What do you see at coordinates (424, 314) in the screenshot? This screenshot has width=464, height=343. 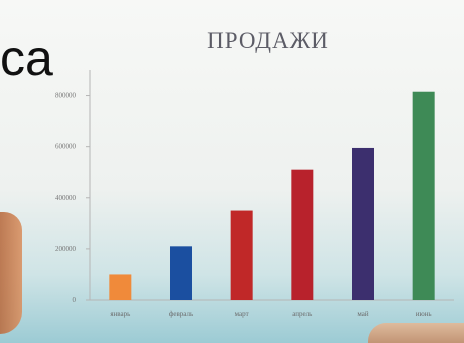 I see `x-tick-label: июнь` at bounding box center [424, 314].